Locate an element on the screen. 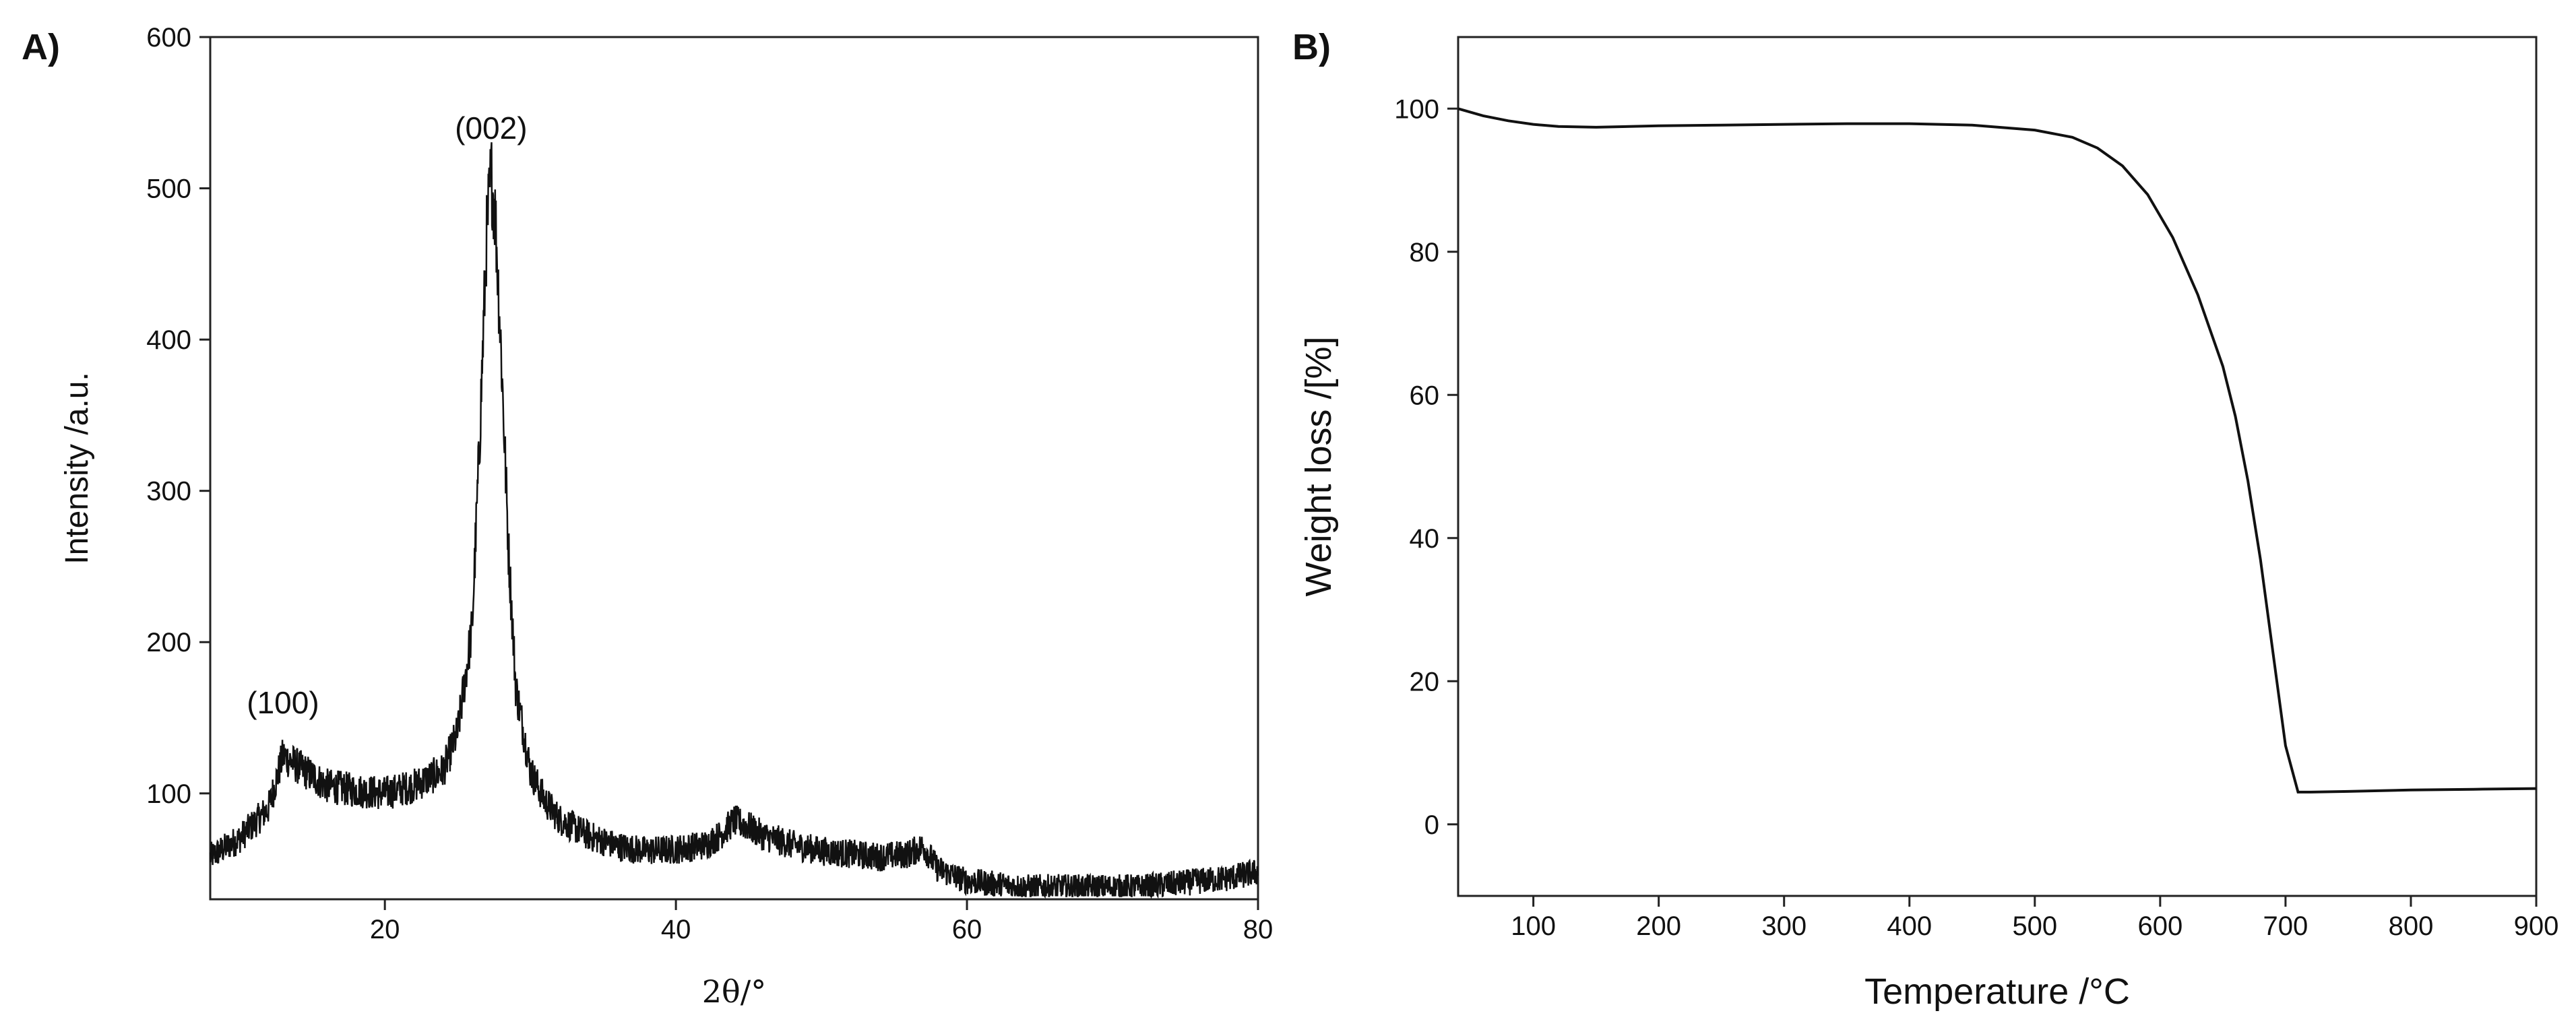  a-y-tick-label: 200 is located at coordinates (168, 643).